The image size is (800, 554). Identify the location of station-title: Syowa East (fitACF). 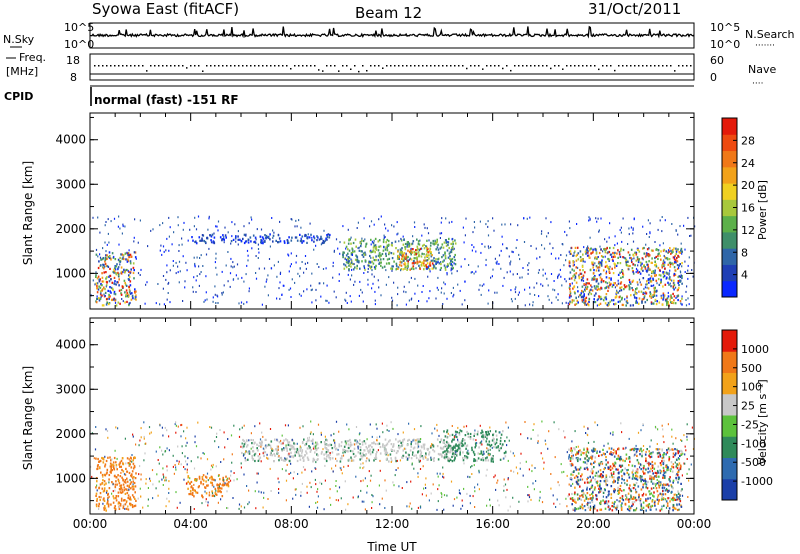
(165, 9).